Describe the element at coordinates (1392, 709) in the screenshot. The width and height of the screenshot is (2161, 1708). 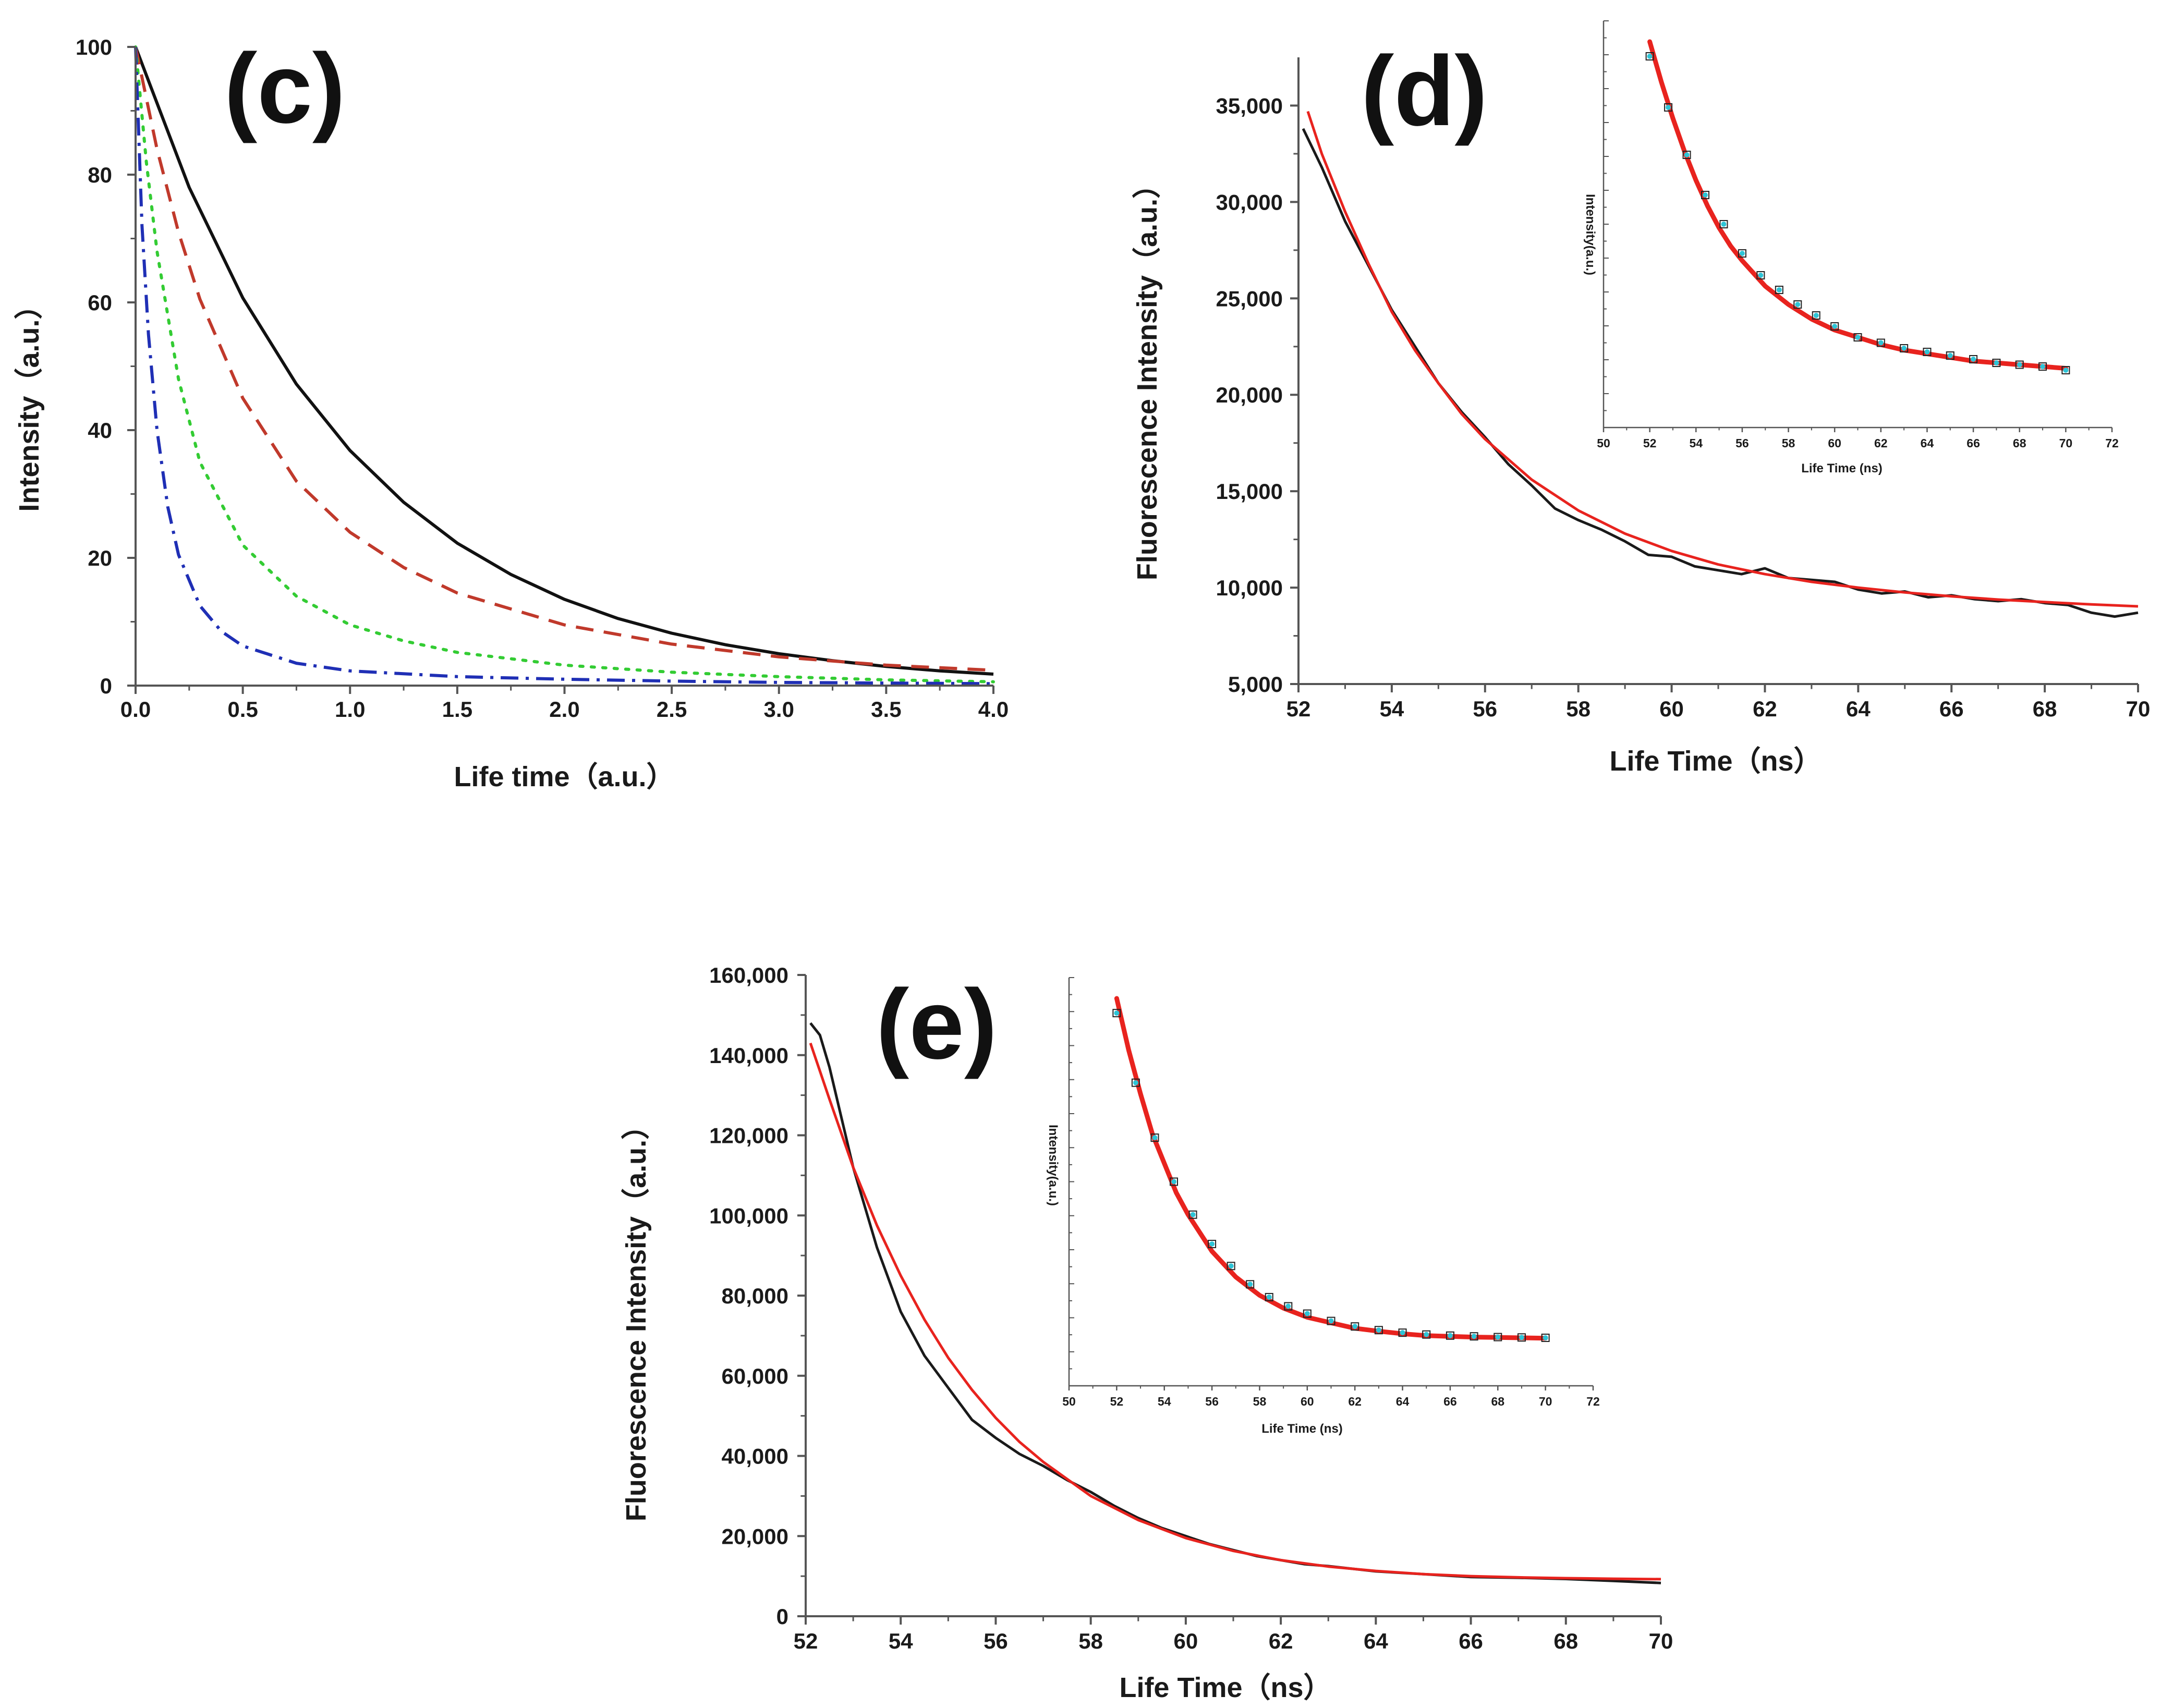
I see `panel-d-x-tick-label: 54` at that location.